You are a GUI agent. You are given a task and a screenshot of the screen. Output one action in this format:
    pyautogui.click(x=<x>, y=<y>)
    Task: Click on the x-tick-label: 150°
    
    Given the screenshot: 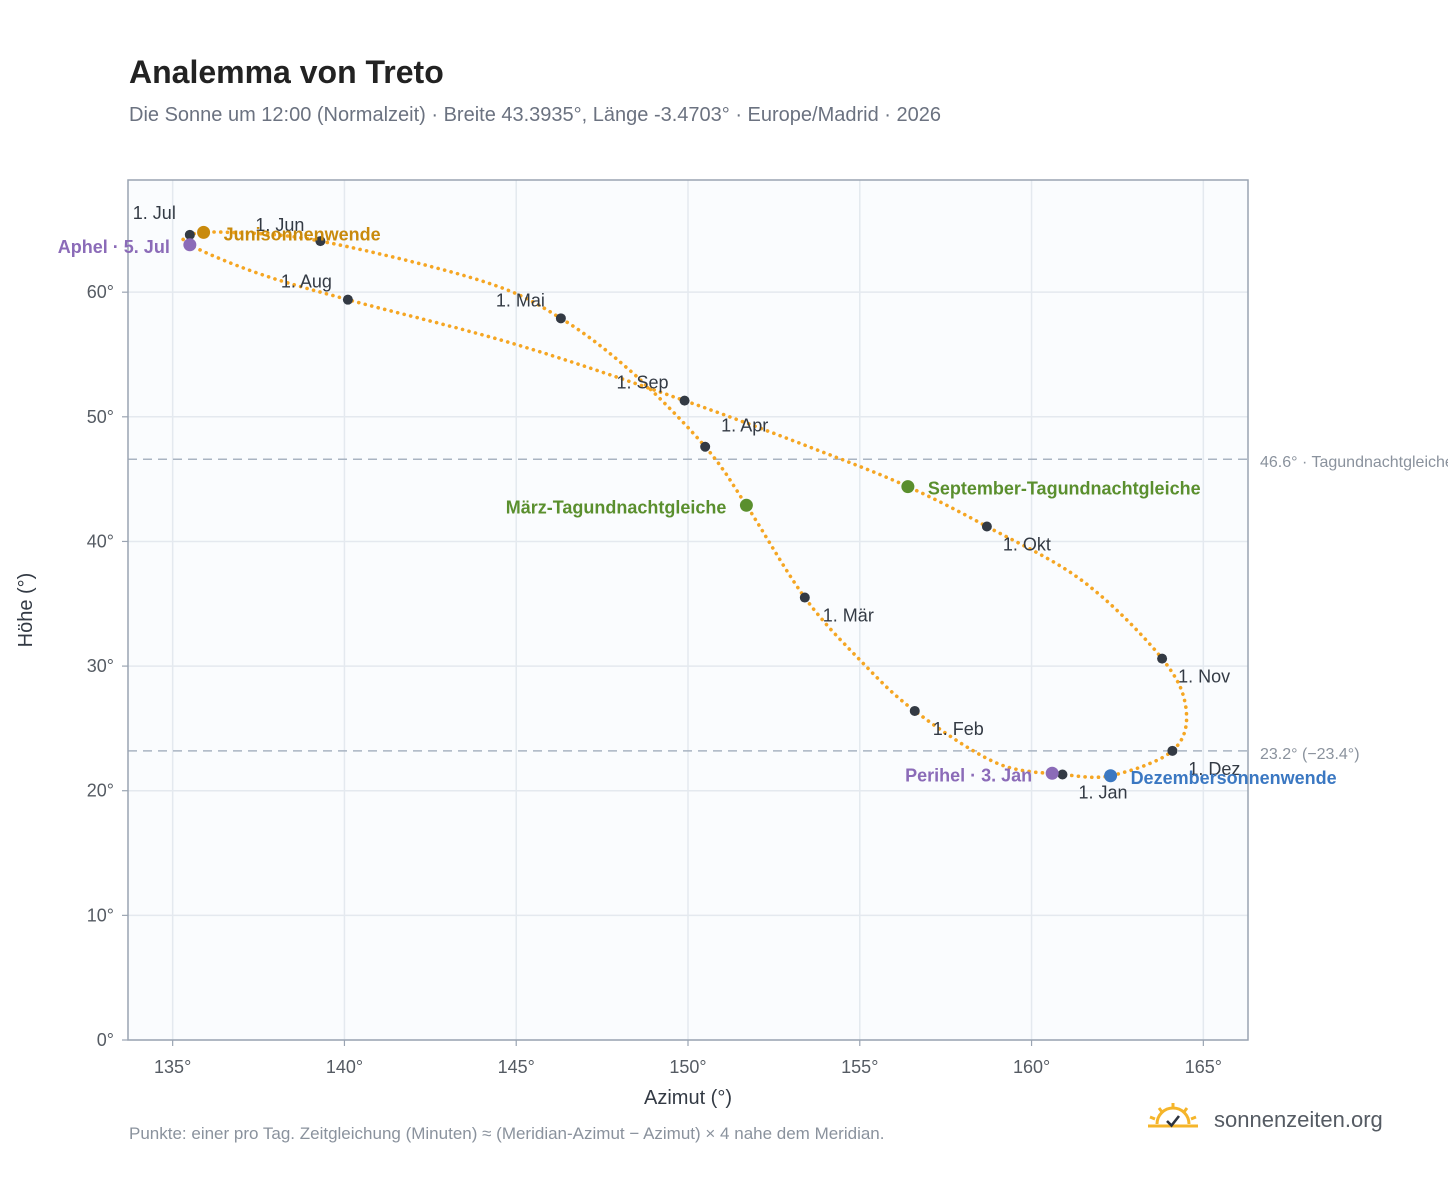 What is the action you would take?
    pyautogui.click(x=687, y=1067)
    